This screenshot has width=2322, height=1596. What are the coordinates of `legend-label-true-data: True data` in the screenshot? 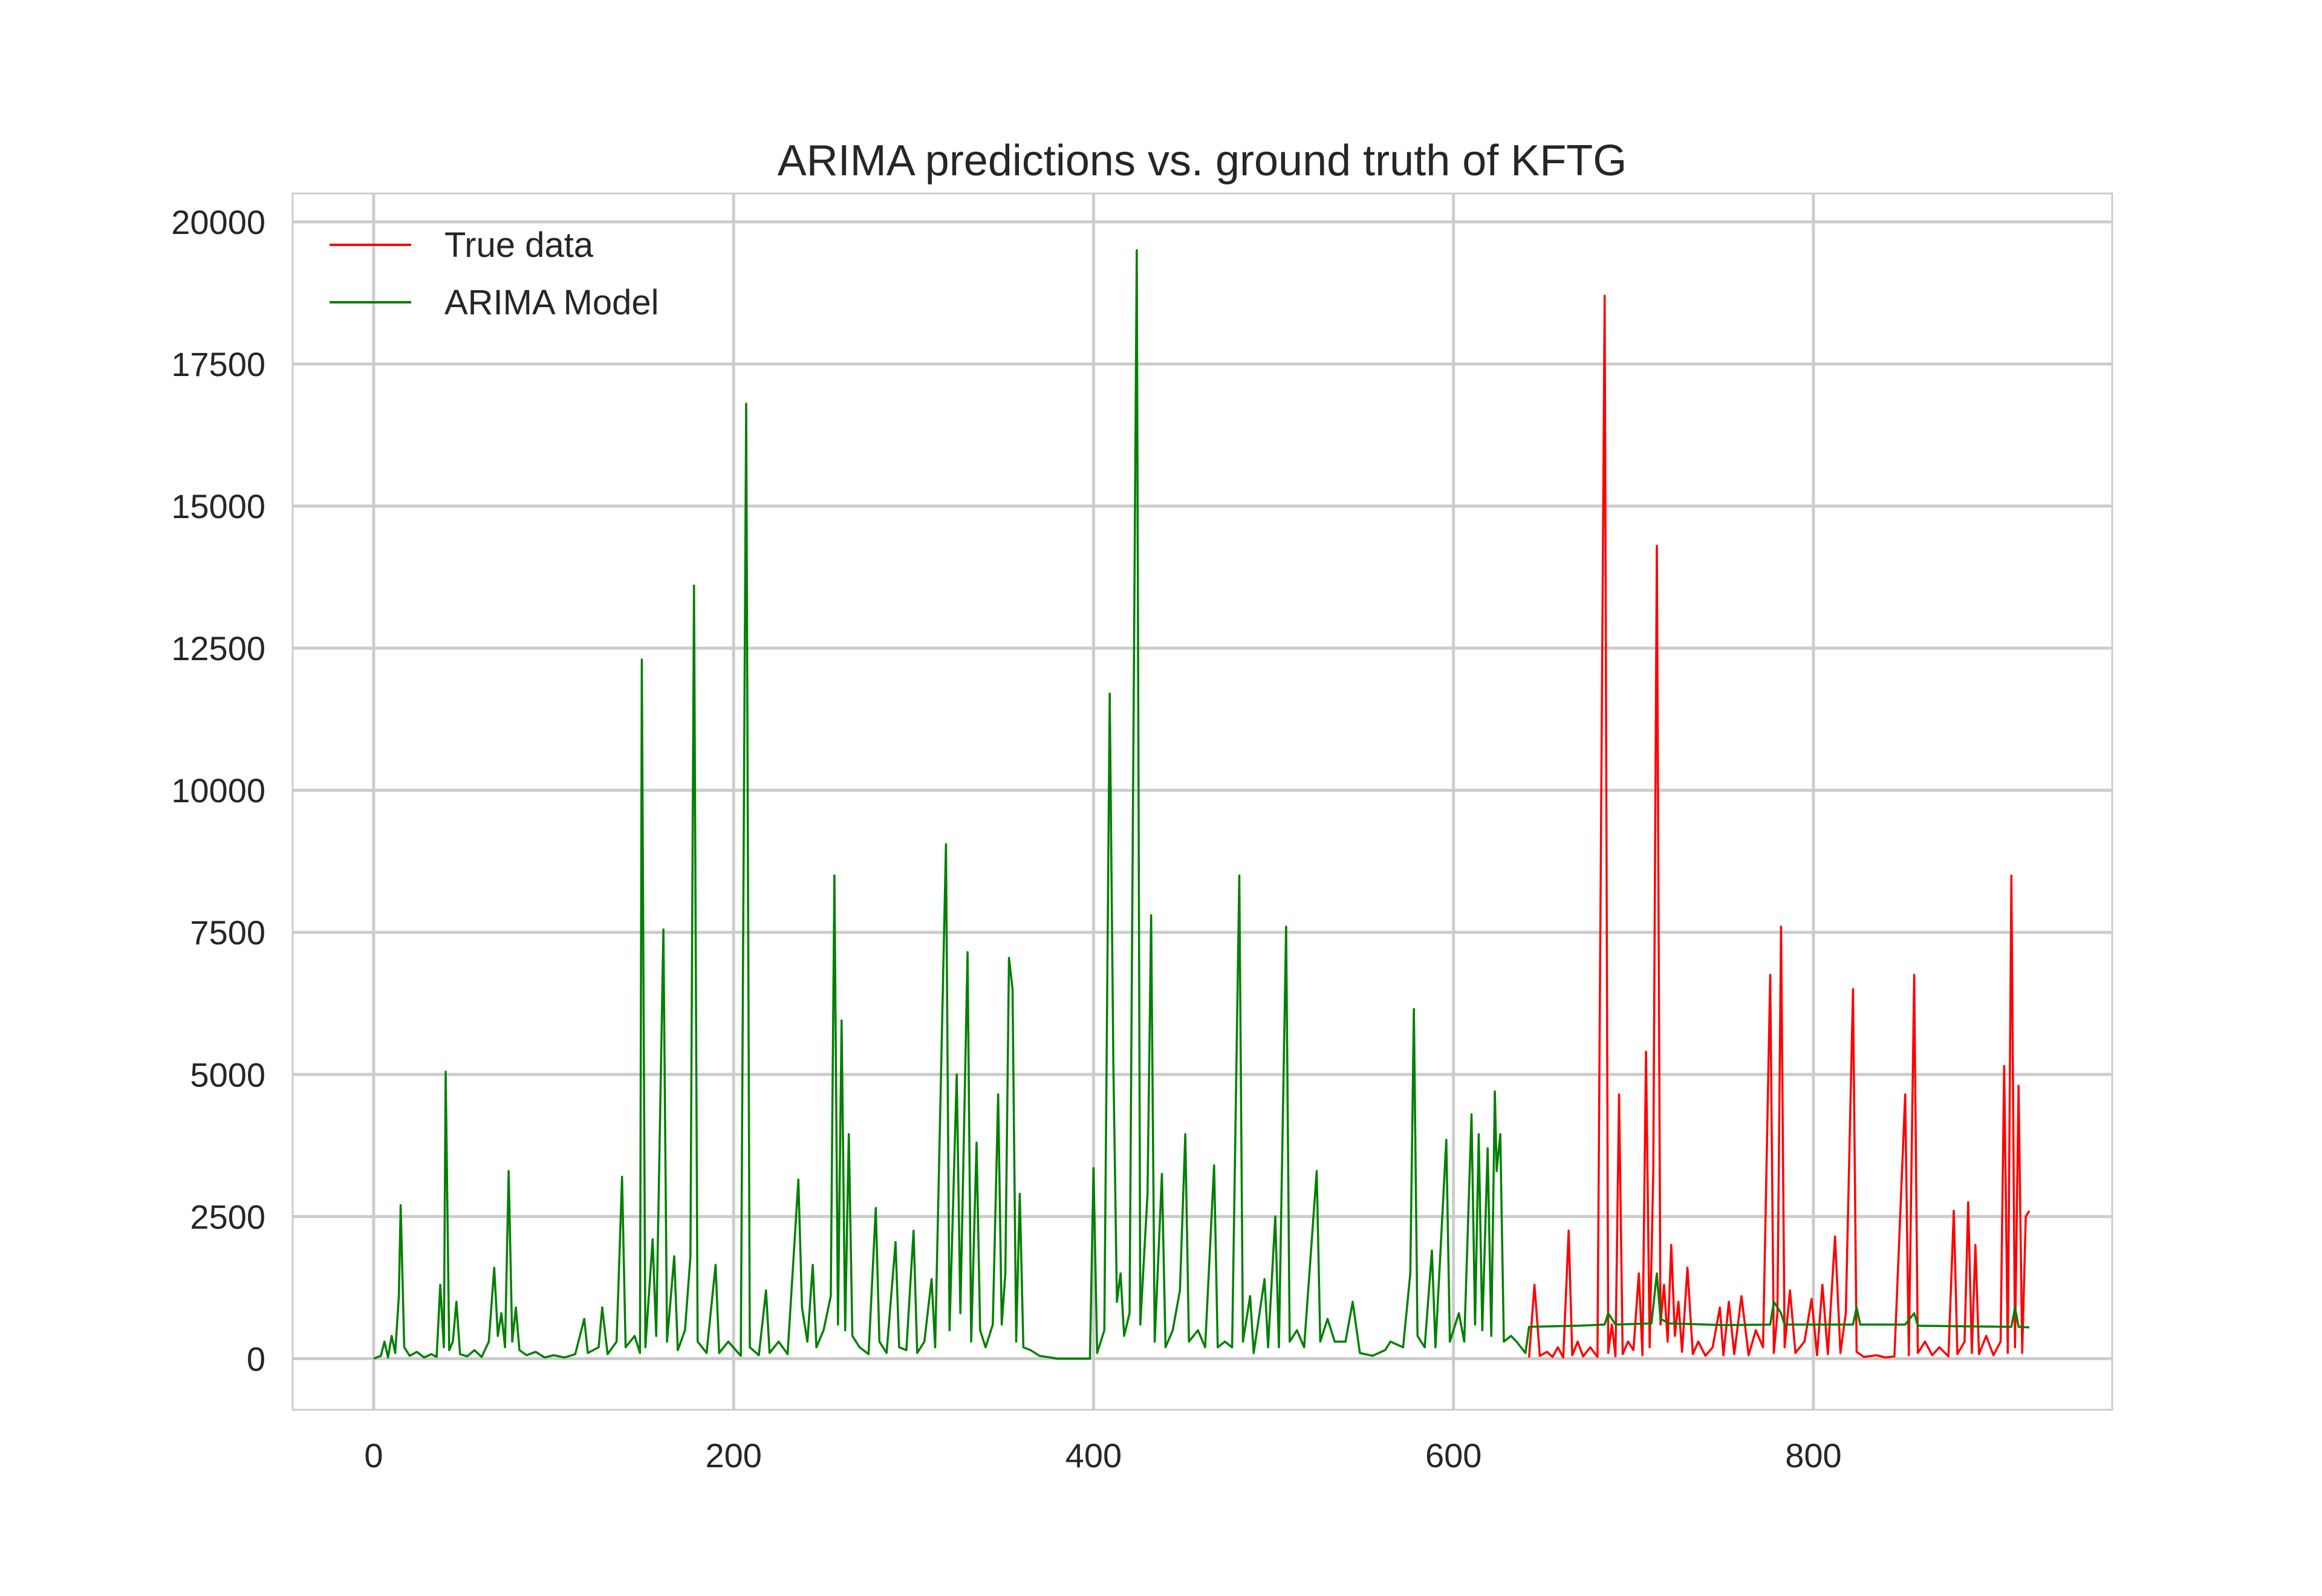 It's located at (519, 245).